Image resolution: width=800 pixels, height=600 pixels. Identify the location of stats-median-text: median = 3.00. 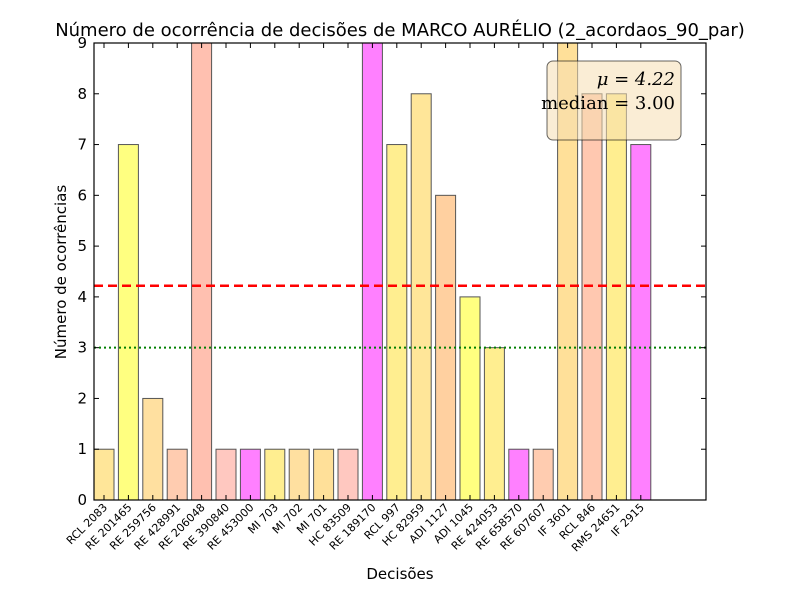
(608, 103).